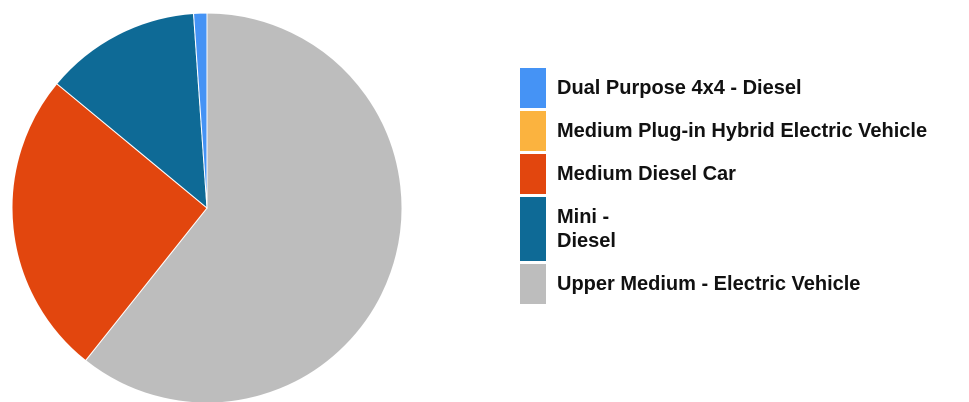 This screenshot has width=969, height=402. I want to click on legend-item: Medium Plug-in Hybrid Electric Vehicle, so click(744, 131).